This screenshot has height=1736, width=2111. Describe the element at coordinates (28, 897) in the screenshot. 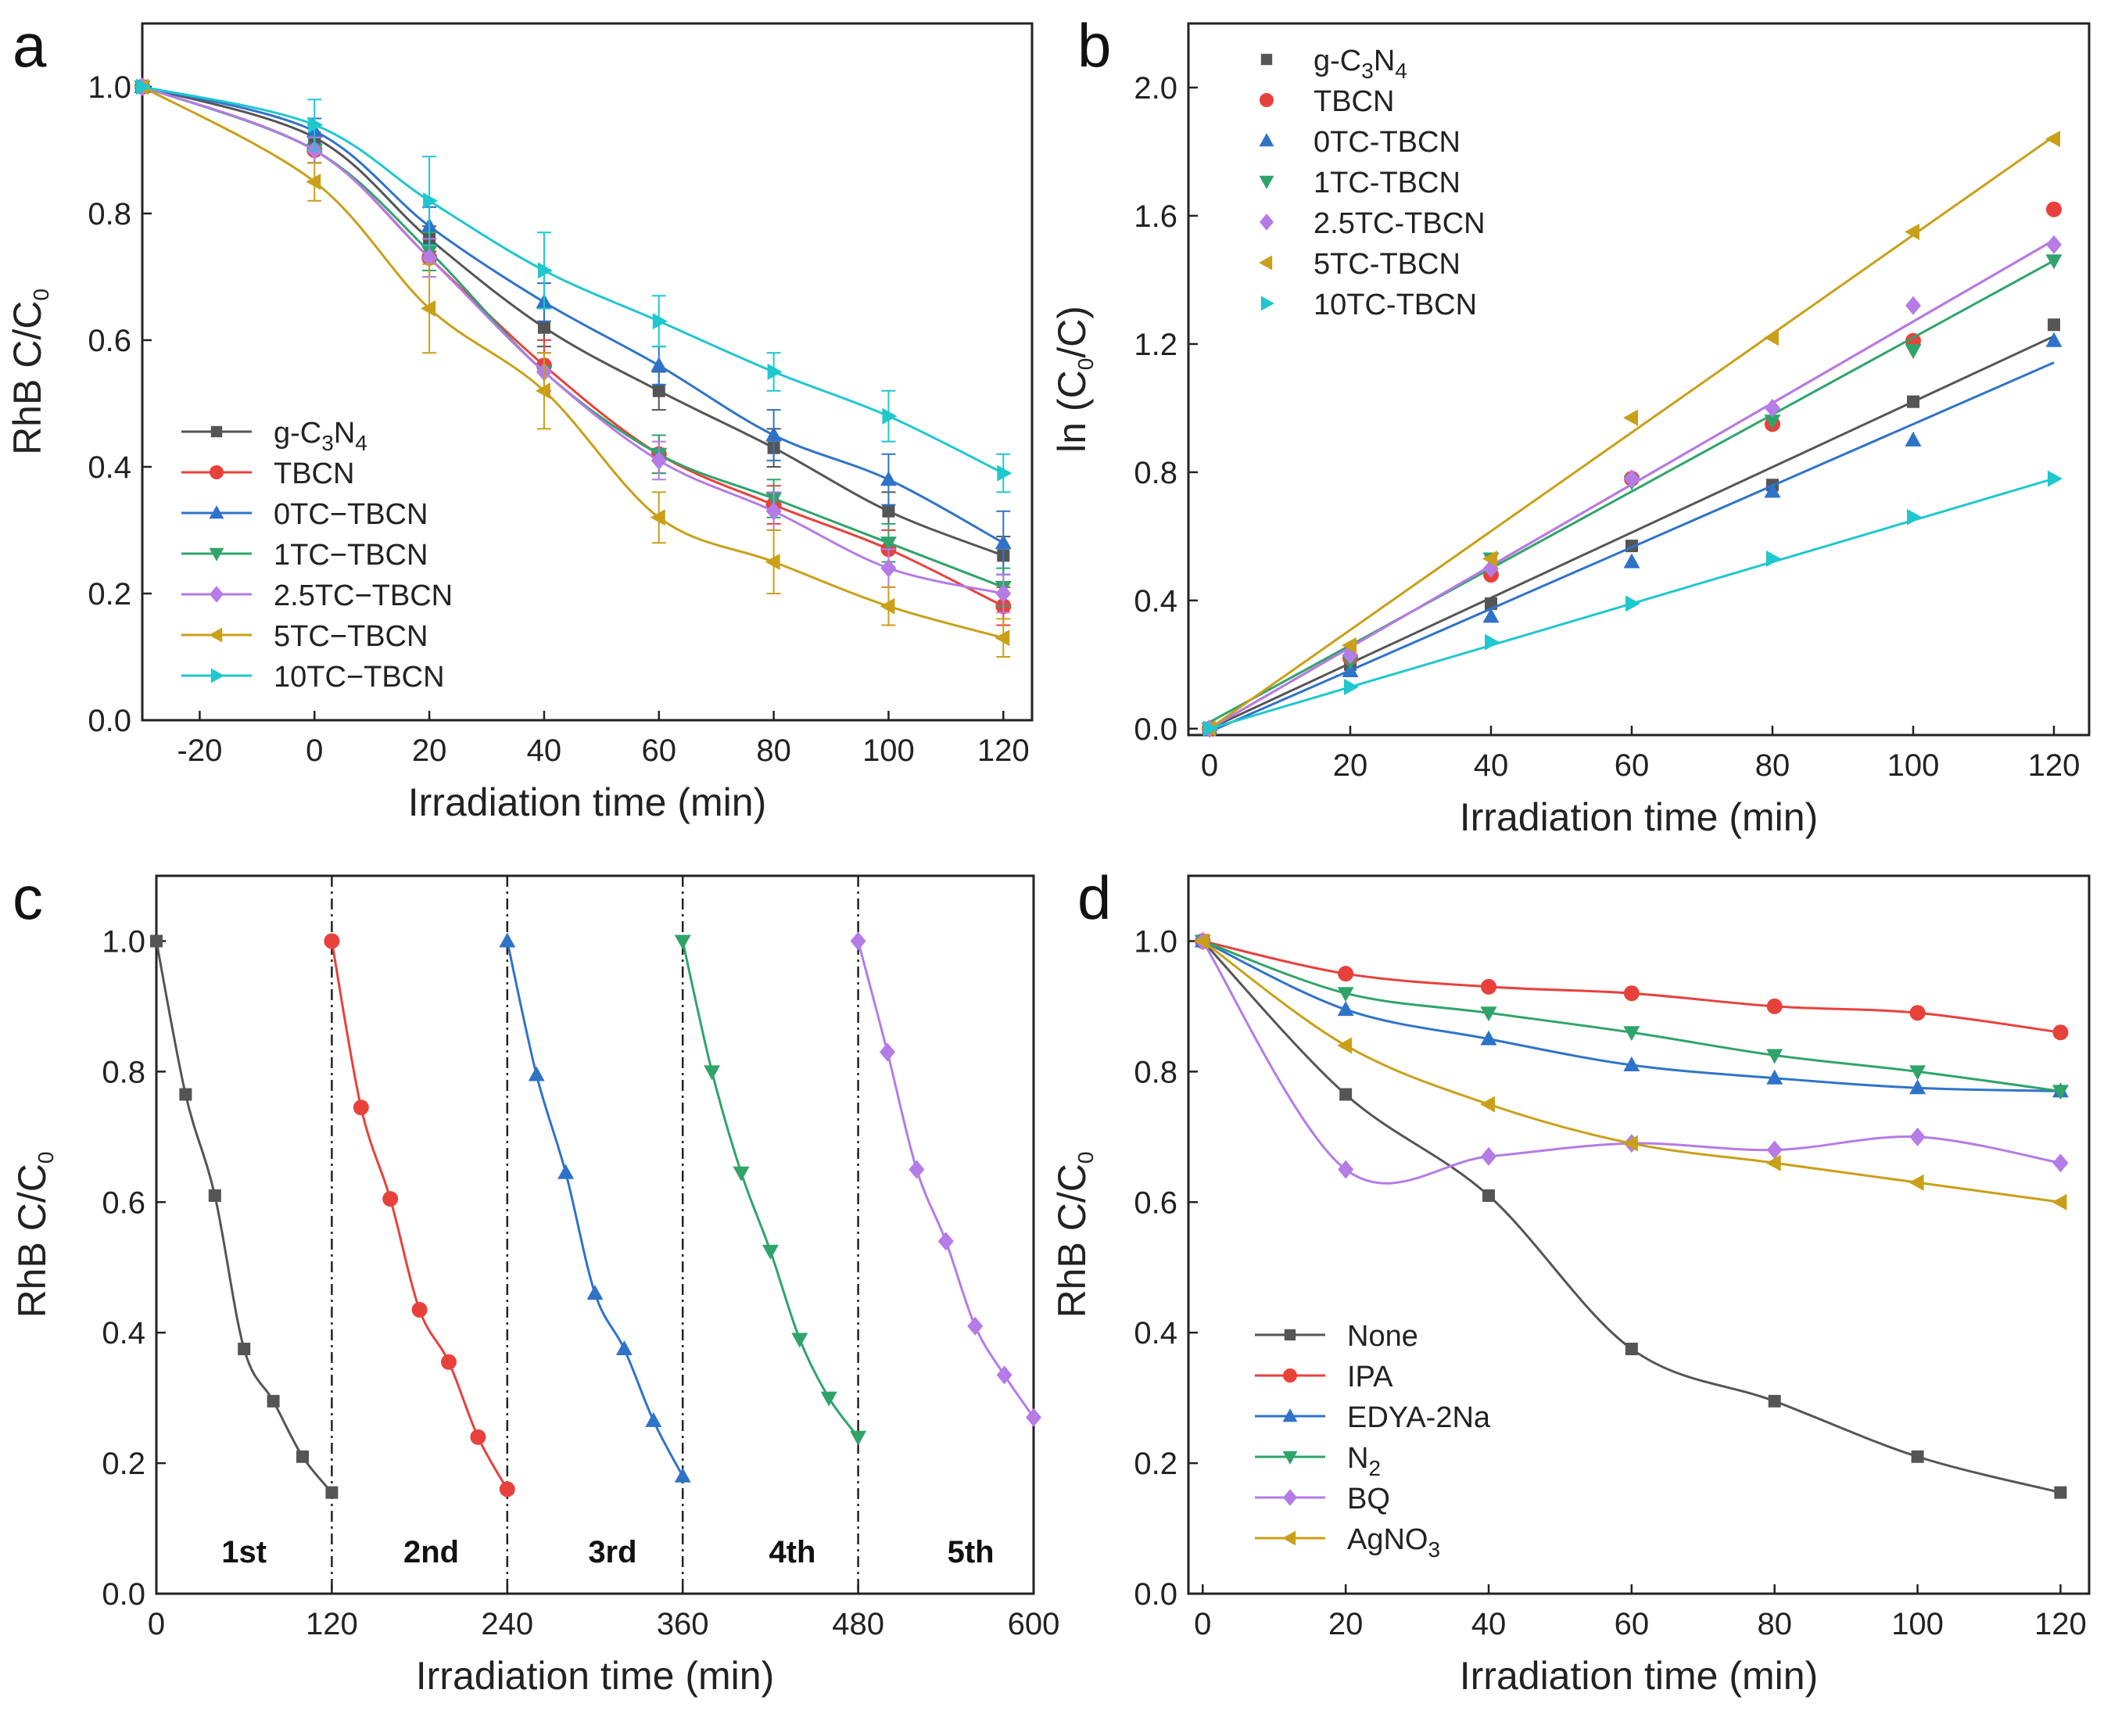

I see `panel-label: c` at that location.